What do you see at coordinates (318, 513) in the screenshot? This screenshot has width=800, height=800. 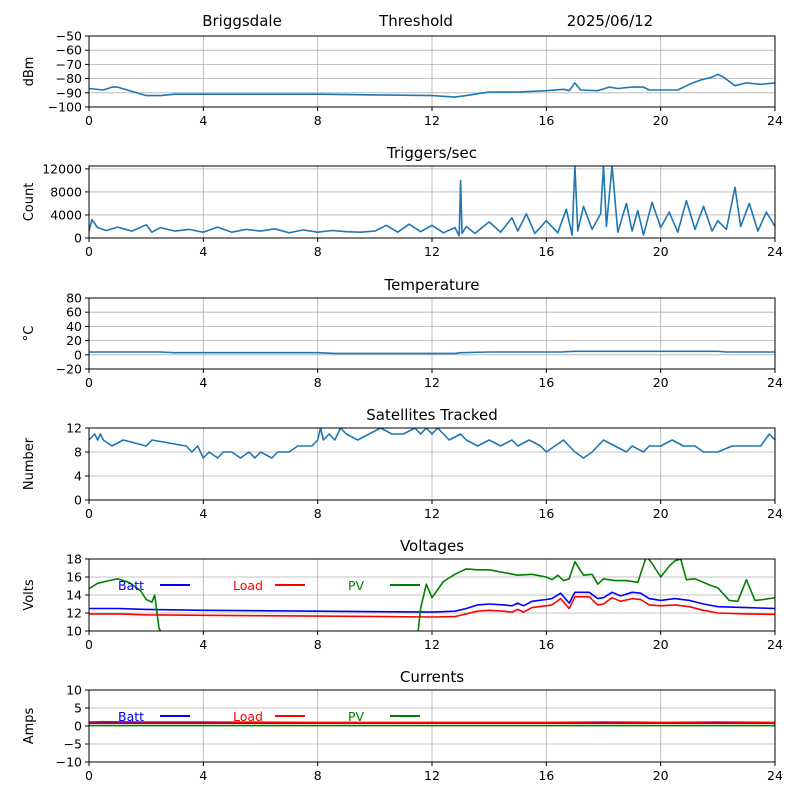 I see `satellites-xtick-label: 8` at bounding box center [318, 513].